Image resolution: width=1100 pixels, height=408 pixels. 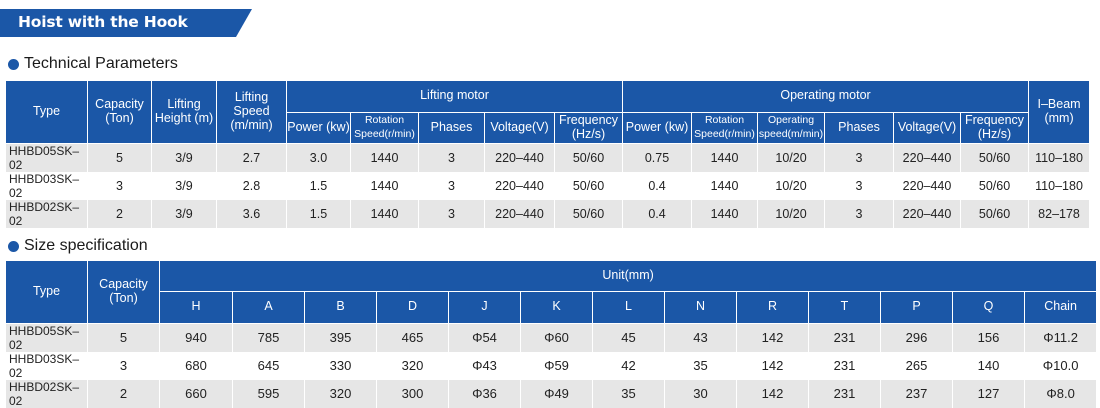 I want to click on table-cell: 2, so click(x=123, y=393).